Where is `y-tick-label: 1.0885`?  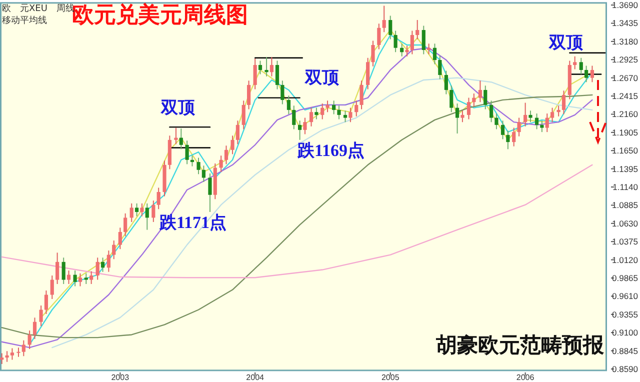
y-tick-label: 1.0885 is located at coordinates (625, 205).